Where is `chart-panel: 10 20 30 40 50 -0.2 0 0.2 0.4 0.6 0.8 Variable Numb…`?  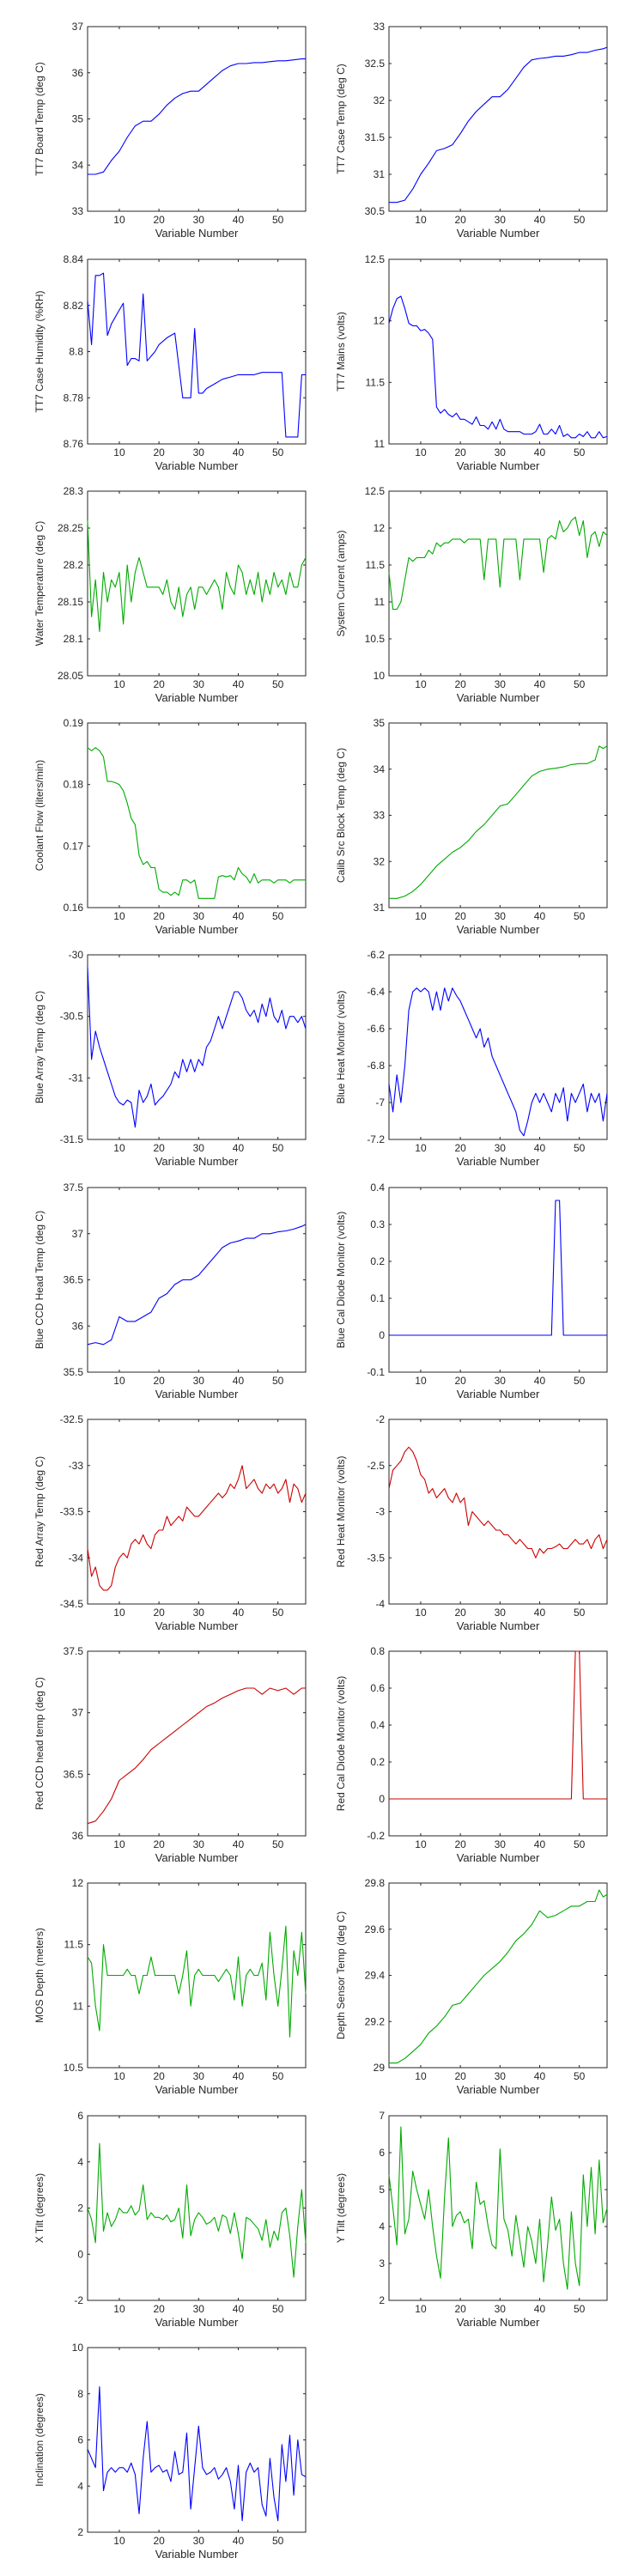 chart-panel: 10 20 30 40 50 -0.2 0 0.2 0.4 0.6 0.8 Variable Numb… is located at coordinates (472, 1755).